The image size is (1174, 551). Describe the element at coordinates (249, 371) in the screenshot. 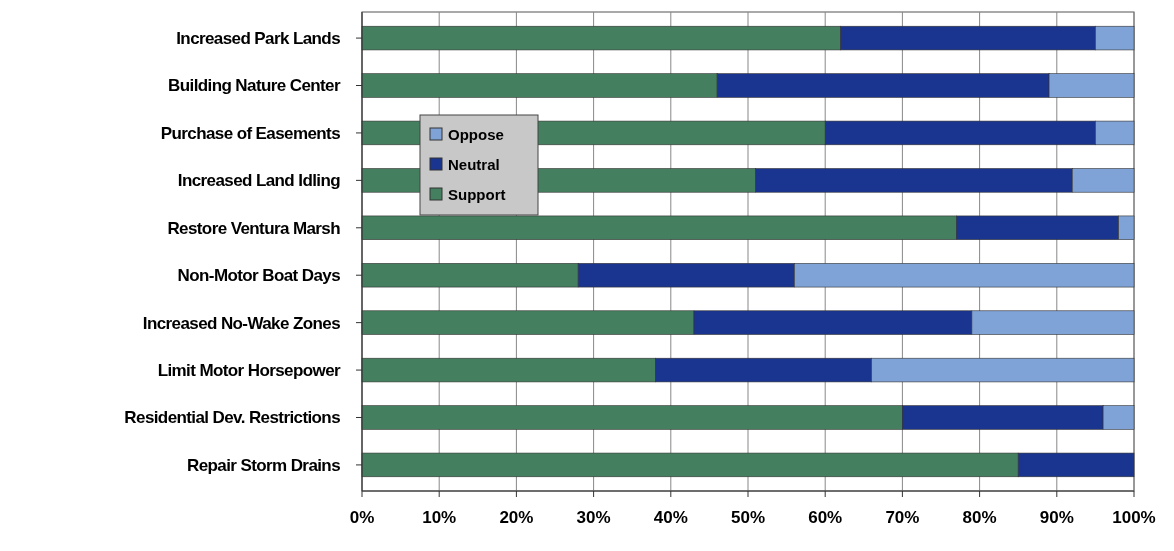

I see `y-tick-label: Limit Motor Horsepower` at that location.